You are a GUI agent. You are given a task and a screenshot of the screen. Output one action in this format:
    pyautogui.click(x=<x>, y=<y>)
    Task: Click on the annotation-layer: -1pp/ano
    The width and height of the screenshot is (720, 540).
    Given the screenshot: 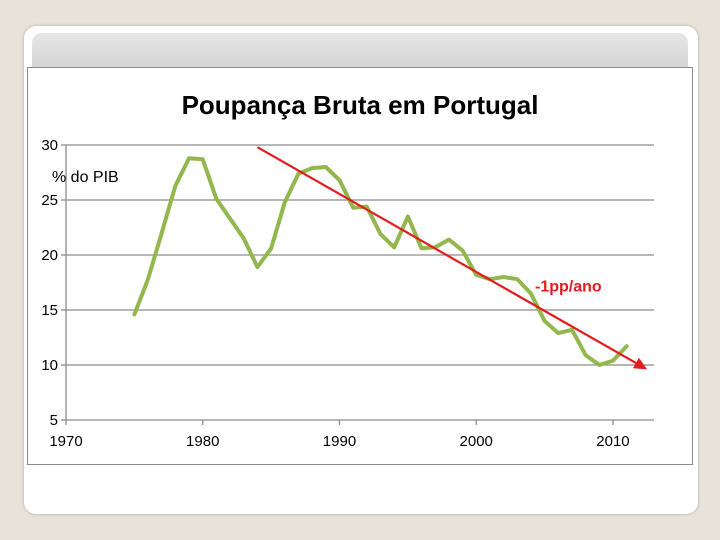 What is the action you would take?
    pyautogui.click(x=568, y=286)
    